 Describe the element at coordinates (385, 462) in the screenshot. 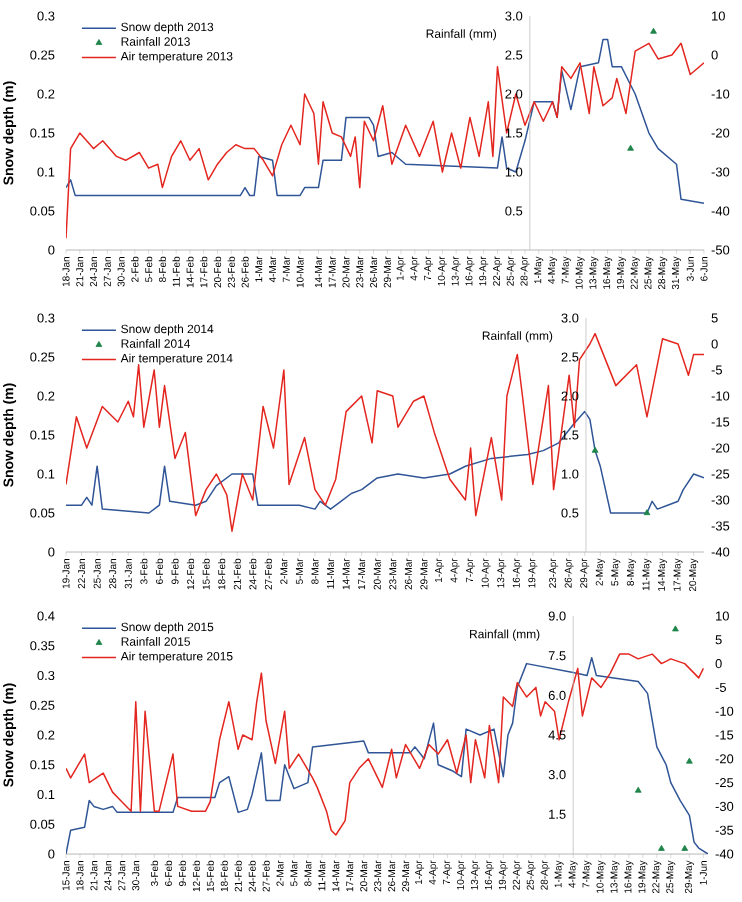

I see `line-series` at that location.